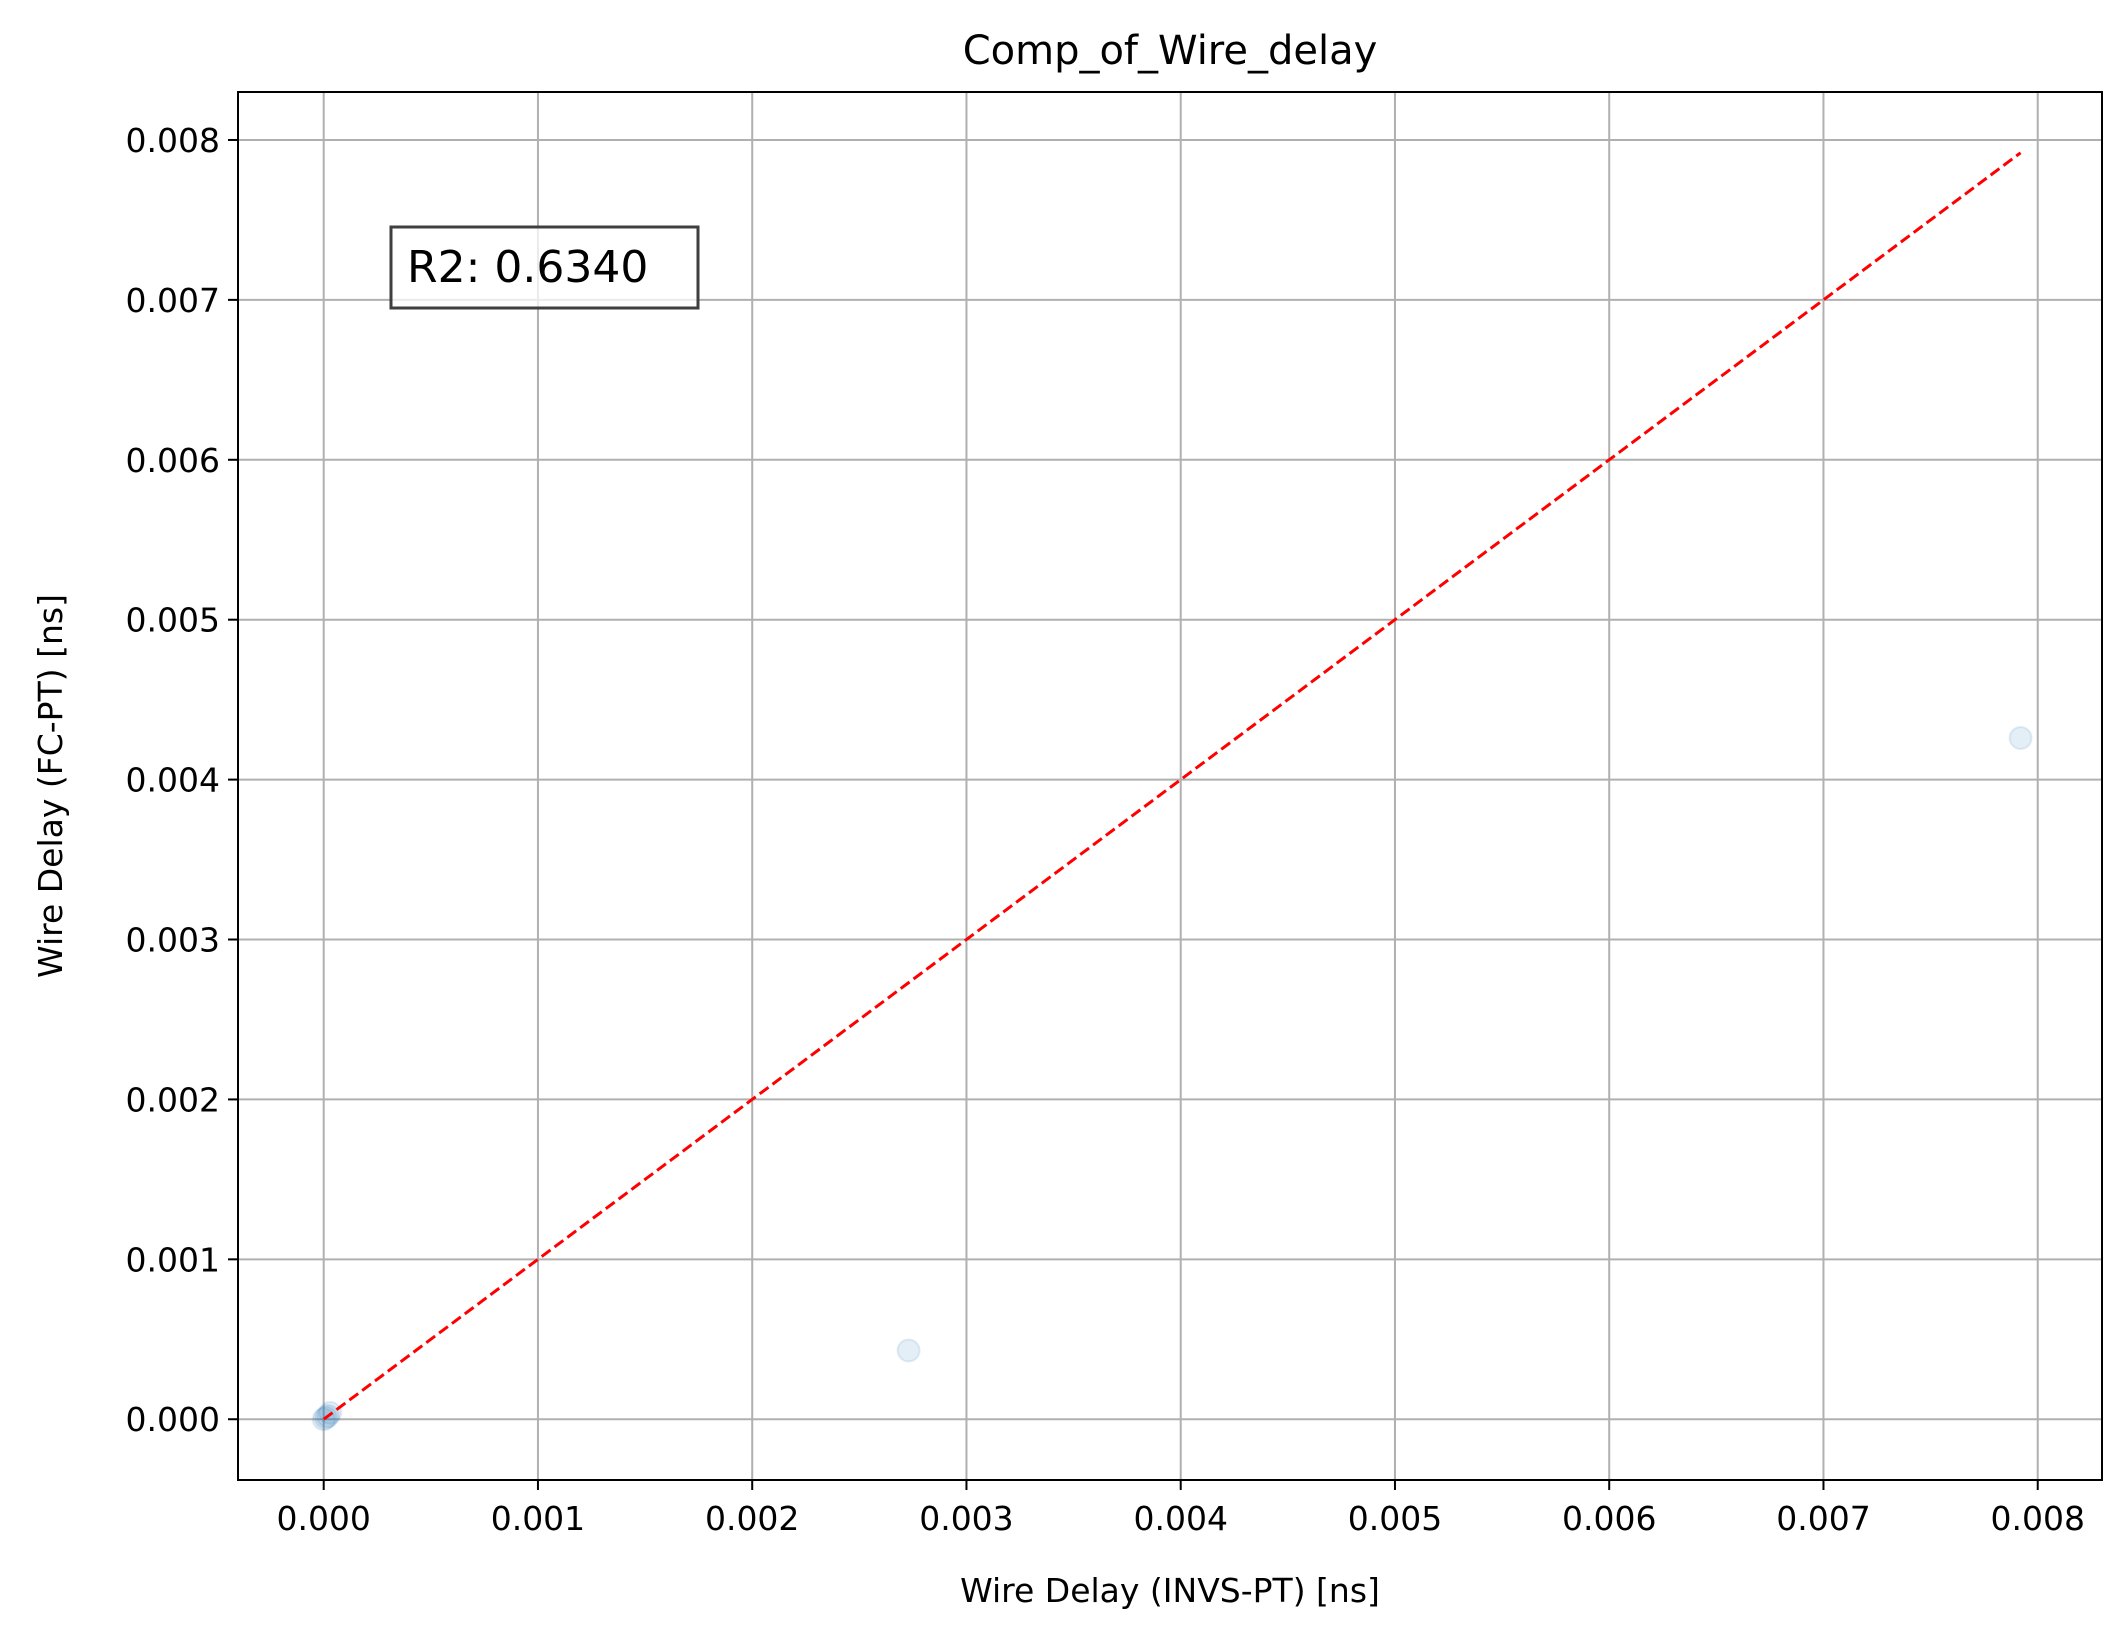  I want to click on x-tick-label: 0.000, so click(323, 1518).